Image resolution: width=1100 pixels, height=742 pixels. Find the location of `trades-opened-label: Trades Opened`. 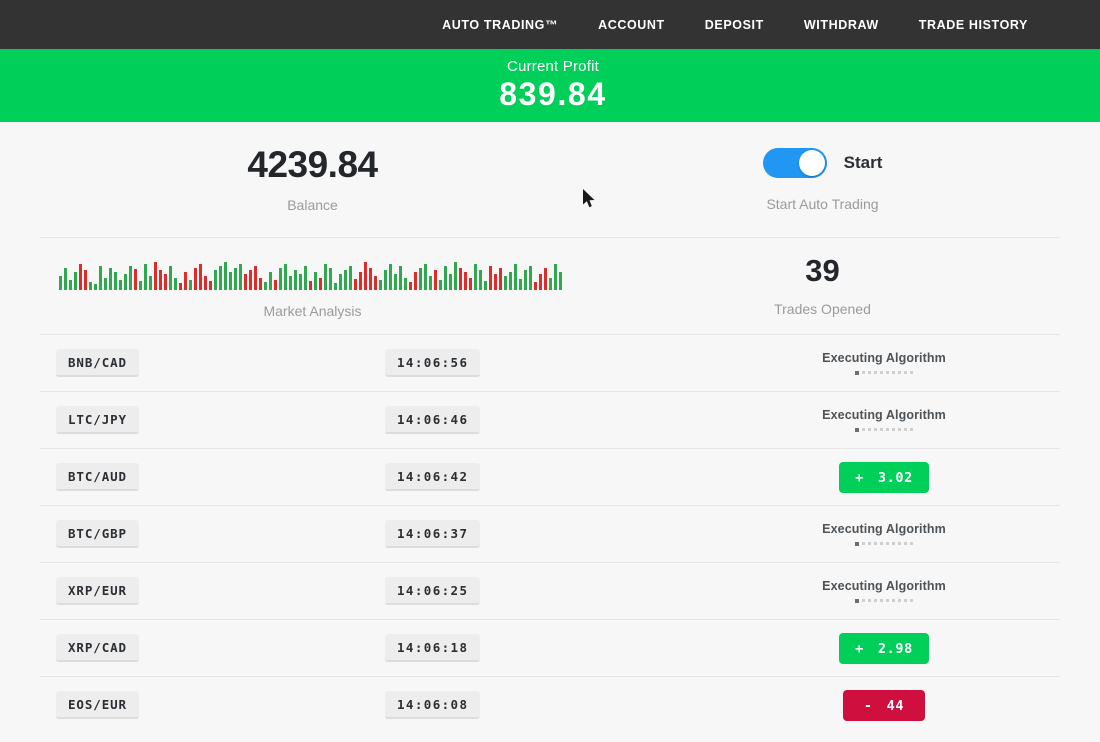

trades-opened-label: Trades Opened is located at coordinates (822, 309).